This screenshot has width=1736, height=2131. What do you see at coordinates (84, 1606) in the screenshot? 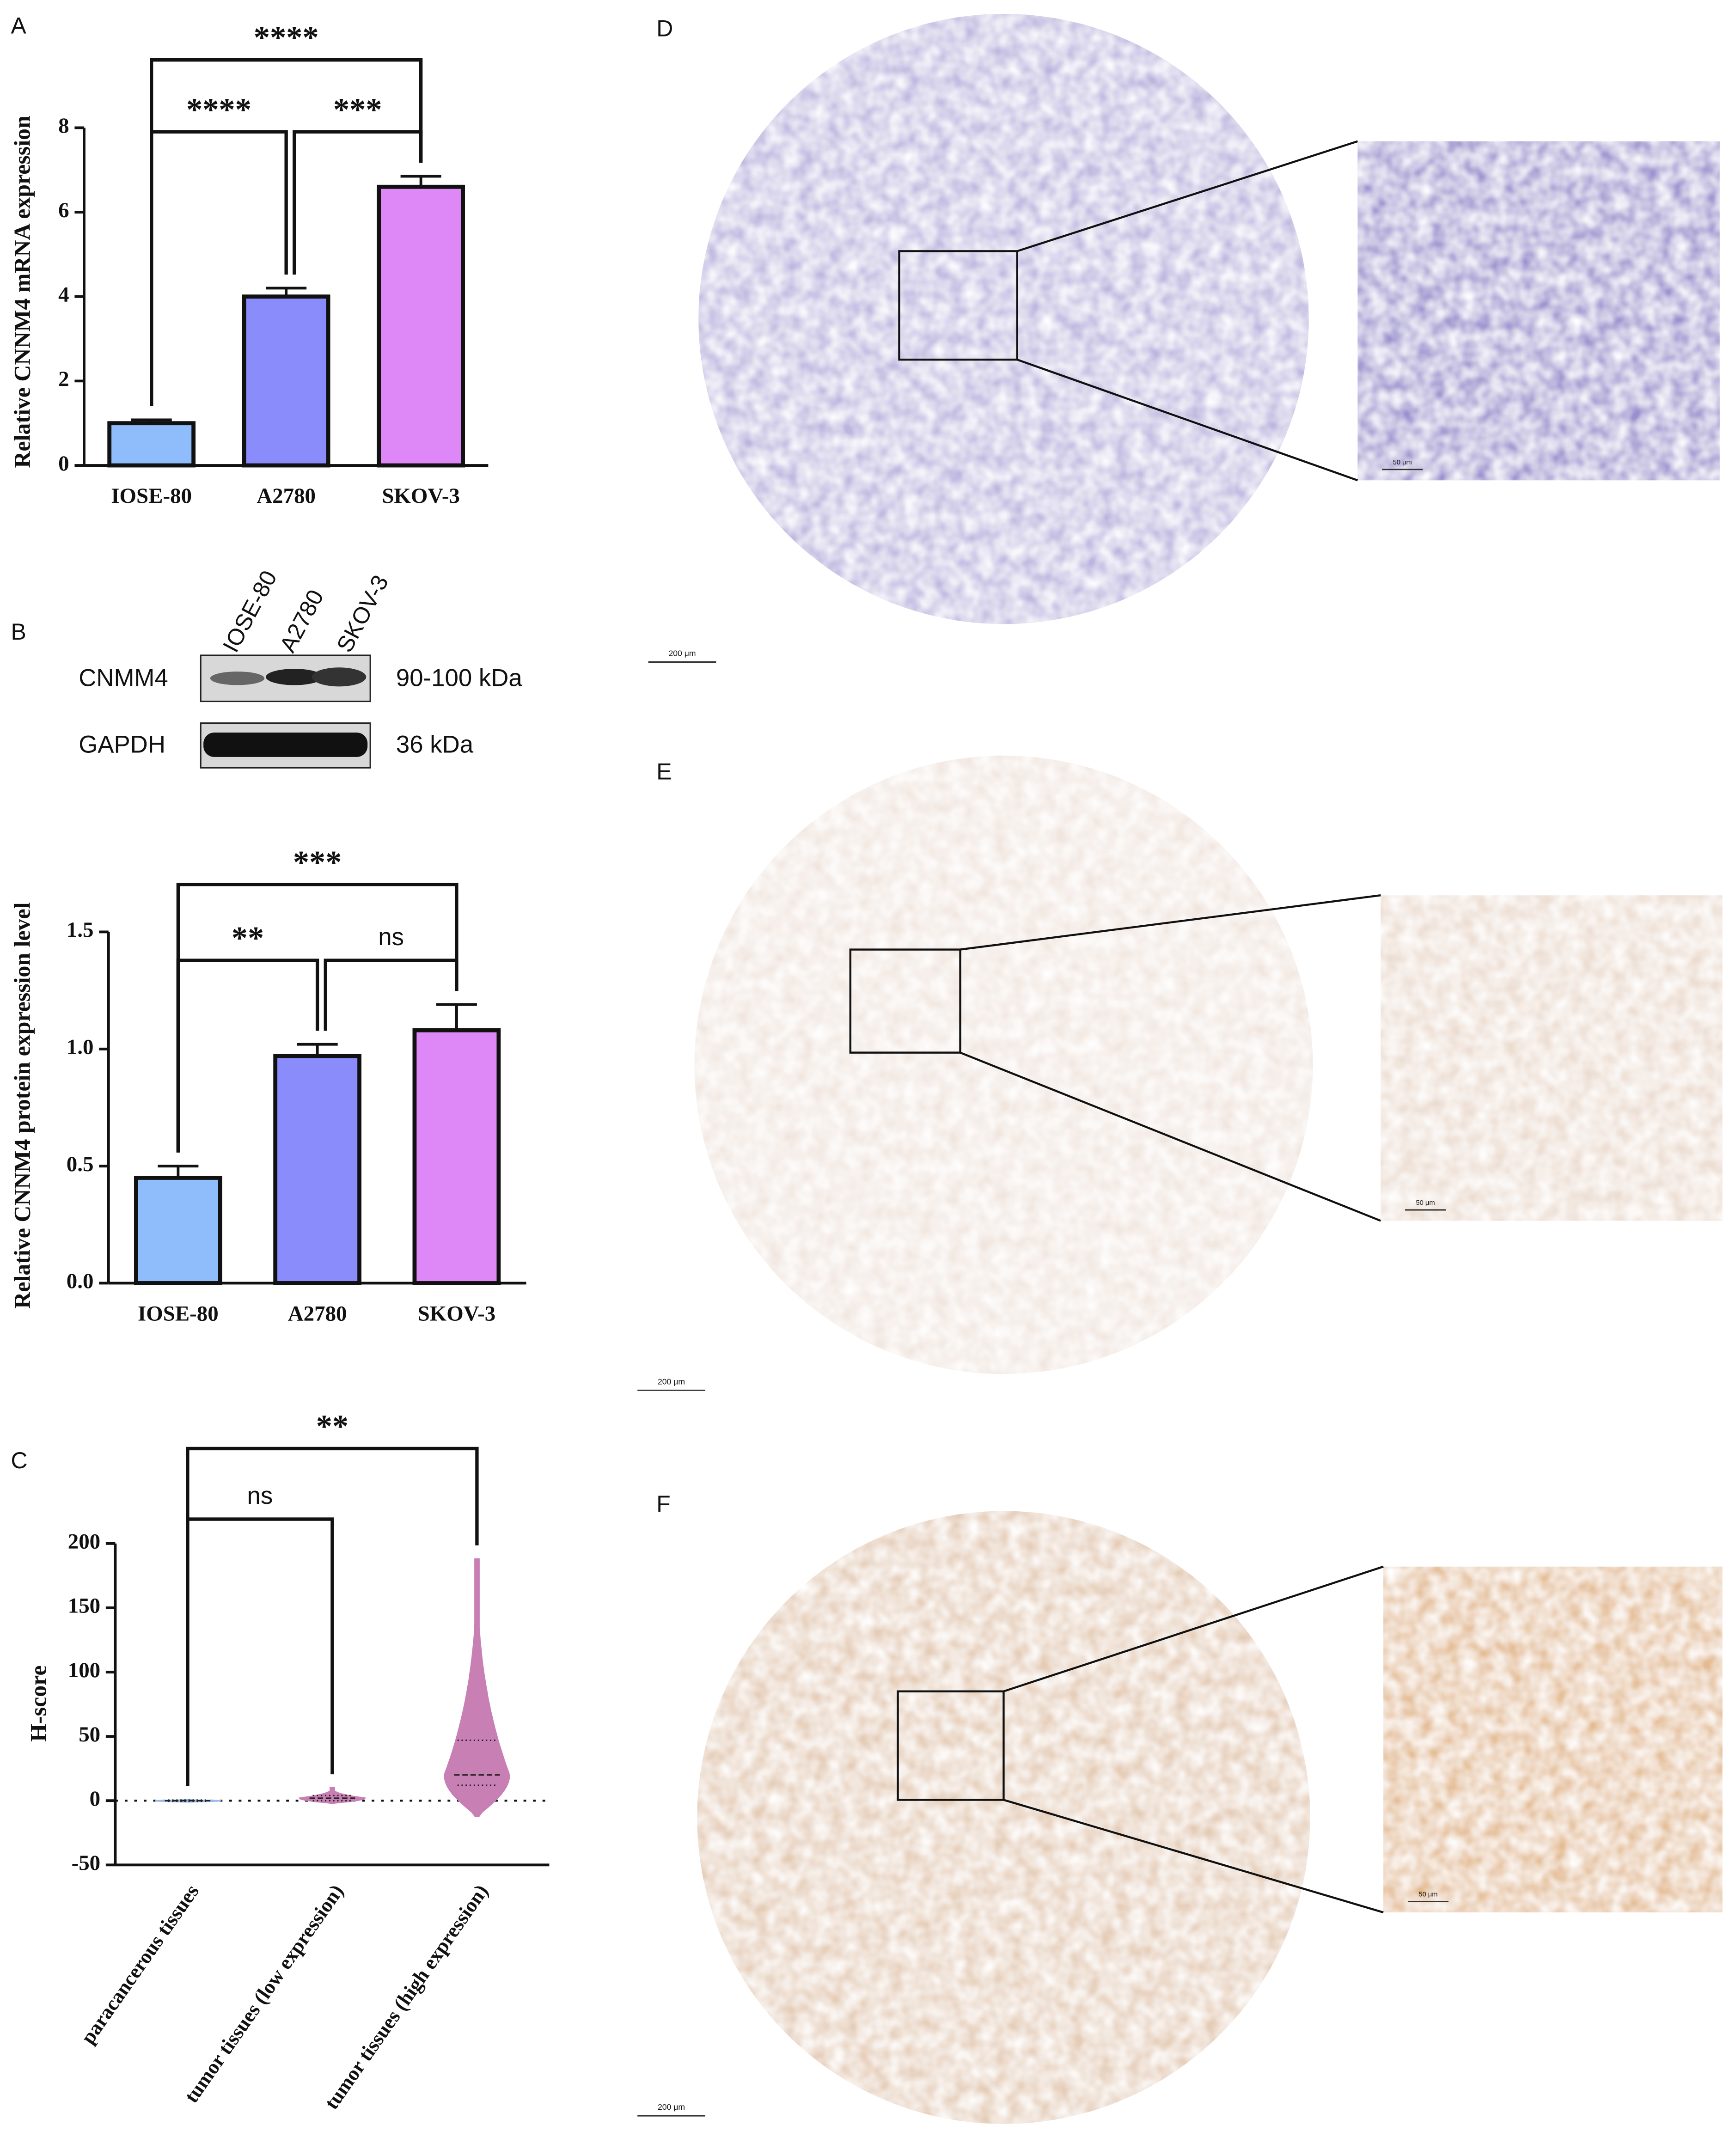
I see `y-tick-label: 150` at bounding box center [84, 1606].